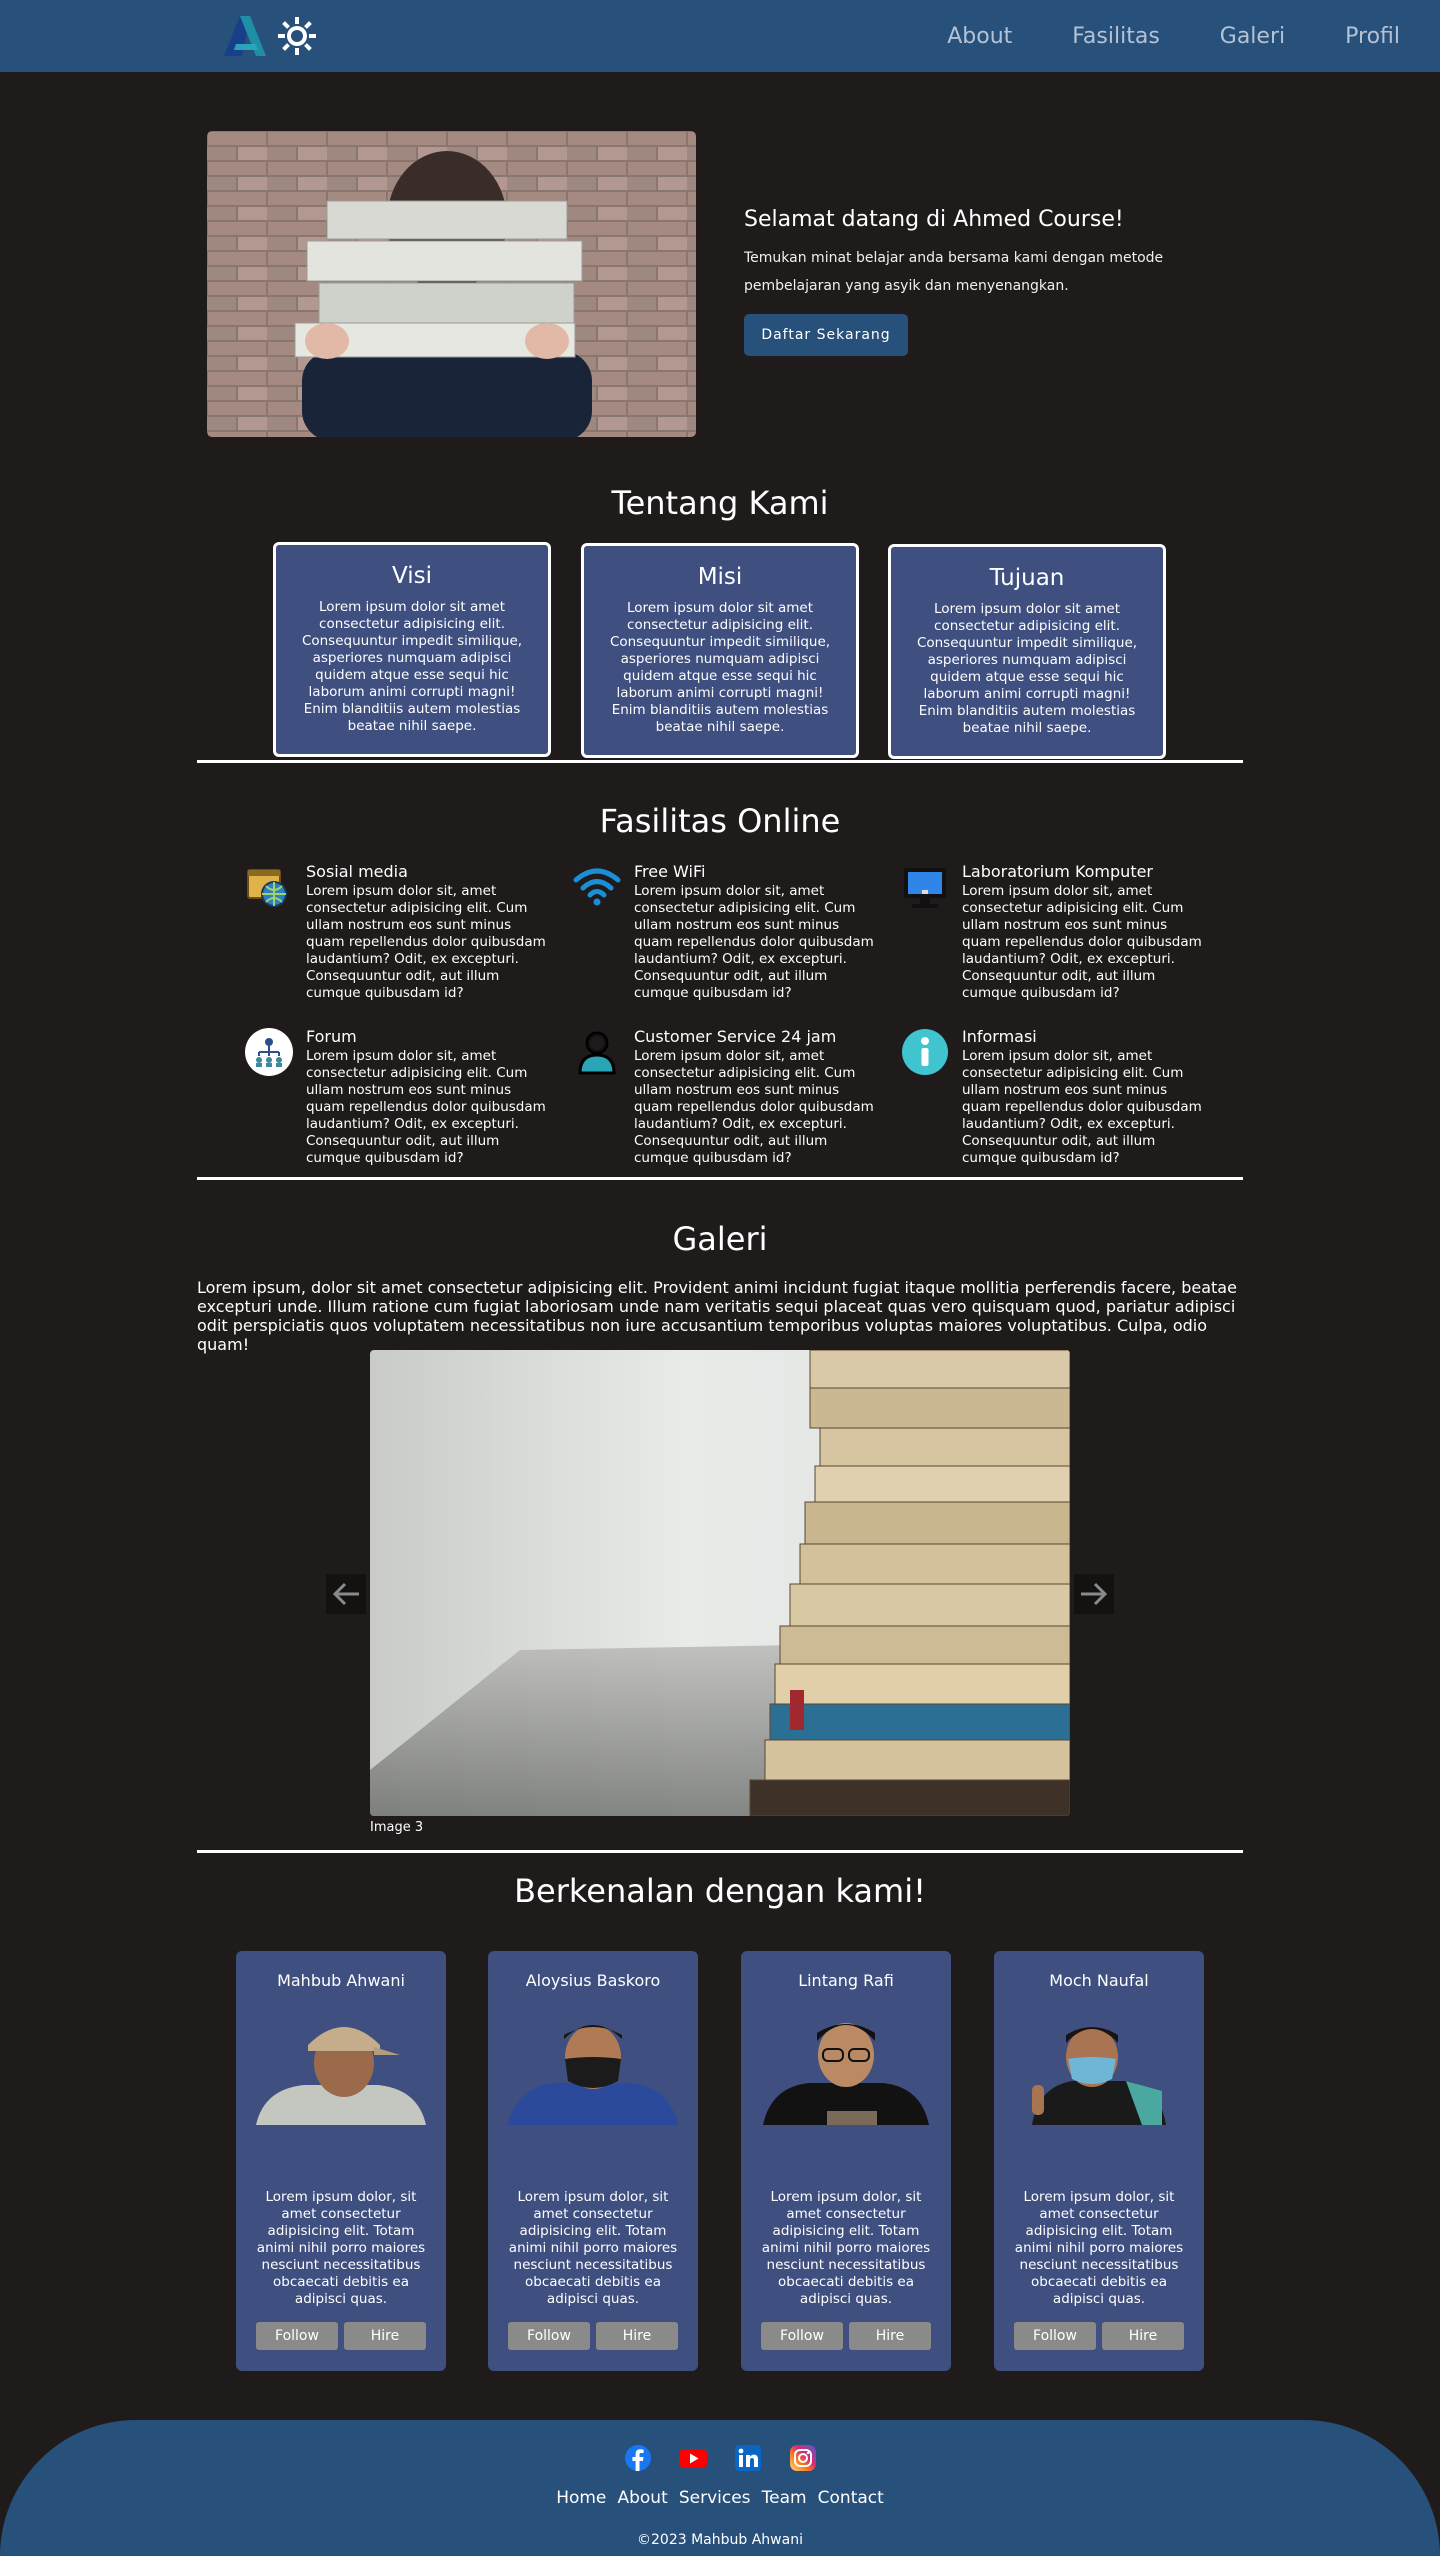 This screenshot has width=1440, height=2556. I want to click on nav-links: About Fasilitas Galeri Profil, so click(1193, 36).